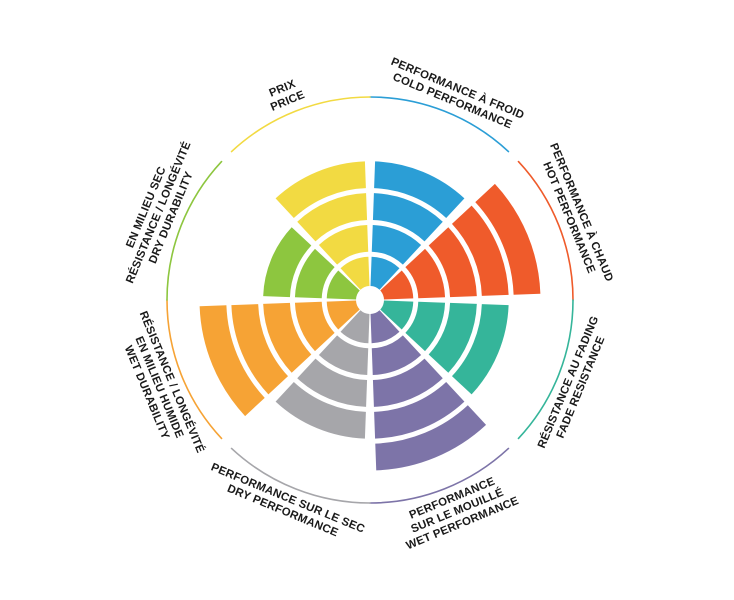  Describe the element at coordinates (194, 230) in the screenshot. I see `guide-dry-durability-arc` at that location.